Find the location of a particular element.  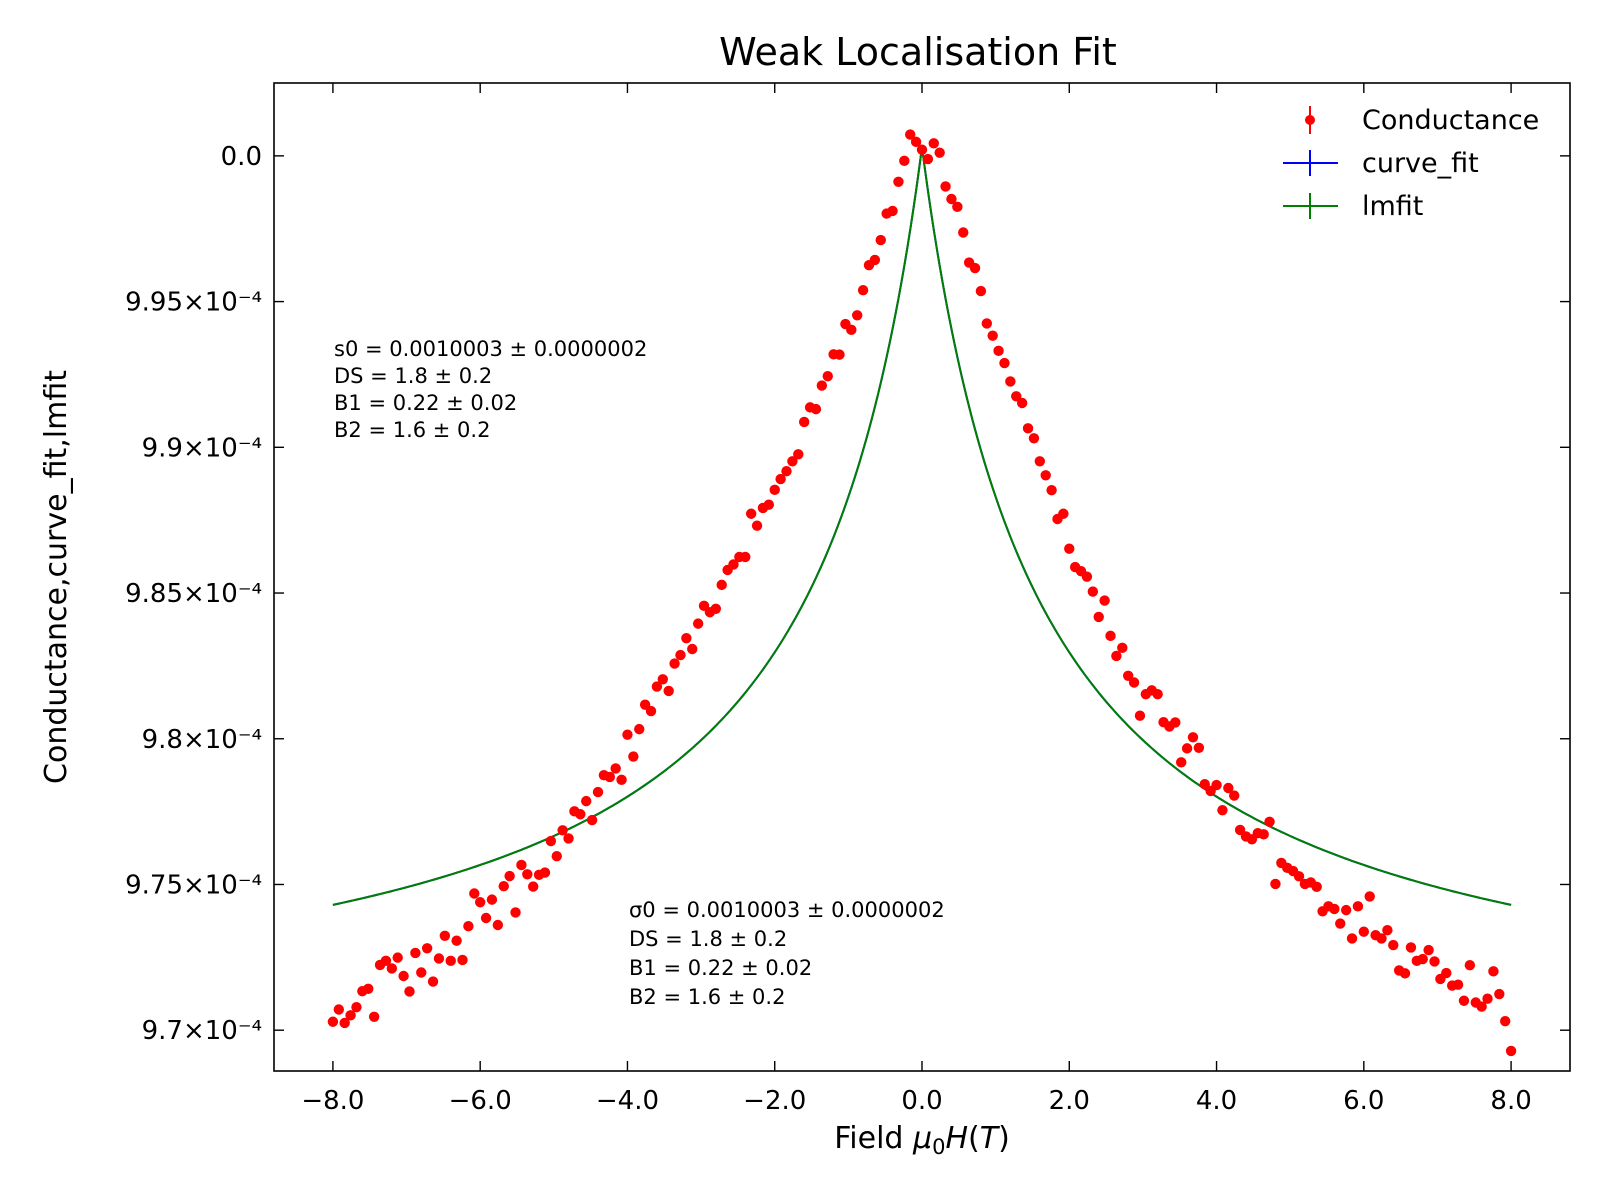

annotation-upper-line-3: B1 = 0.22 ± 0.02 is located at coordinates (425, 403).